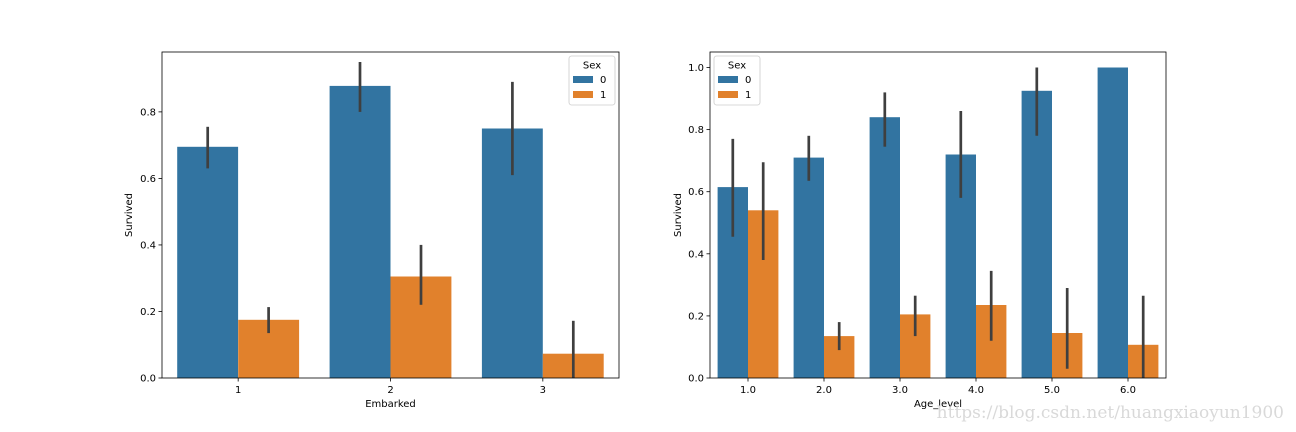 The width and height of the screenshot is (1296, 432). I want to click on x-tick-label: 1.0, so click(748, 390).